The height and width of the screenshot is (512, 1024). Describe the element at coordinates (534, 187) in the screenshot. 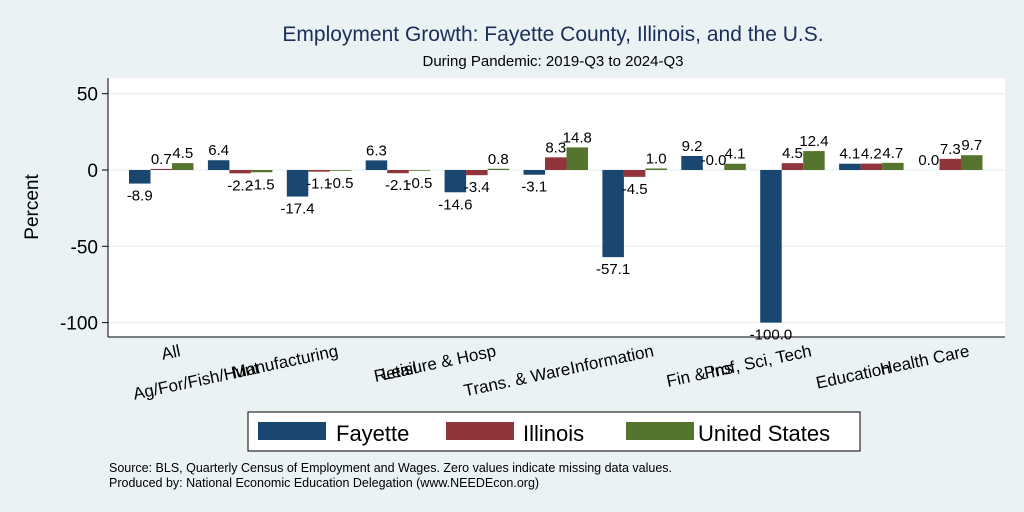

I see `data-label: -3.1` at that location.